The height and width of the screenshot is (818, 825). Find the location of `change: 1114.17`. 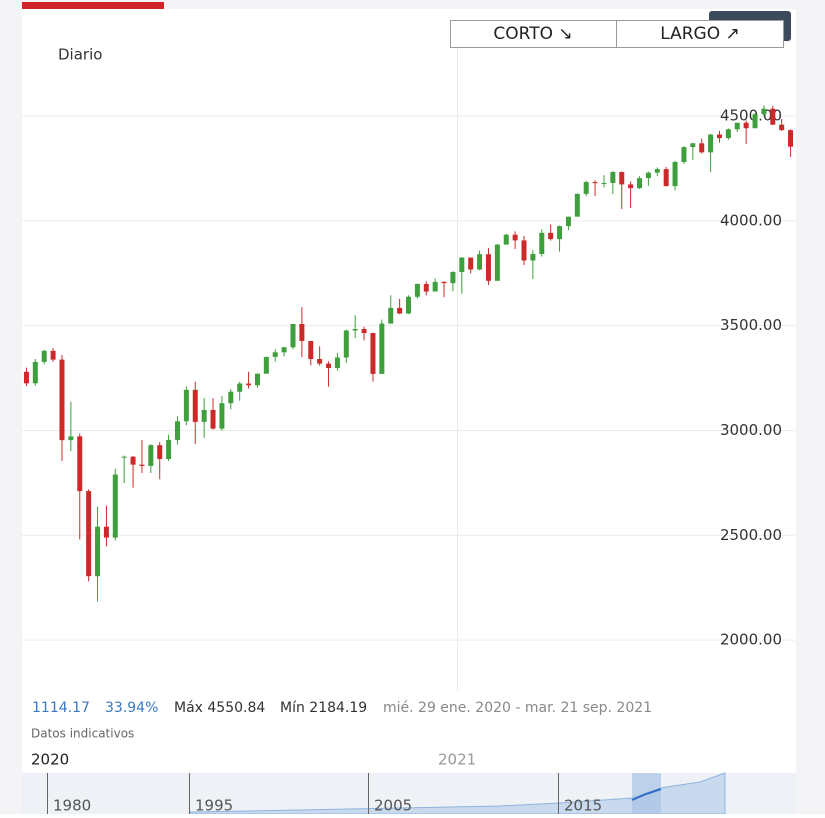

change: 1114.17 is located at coordinates (61, 708).